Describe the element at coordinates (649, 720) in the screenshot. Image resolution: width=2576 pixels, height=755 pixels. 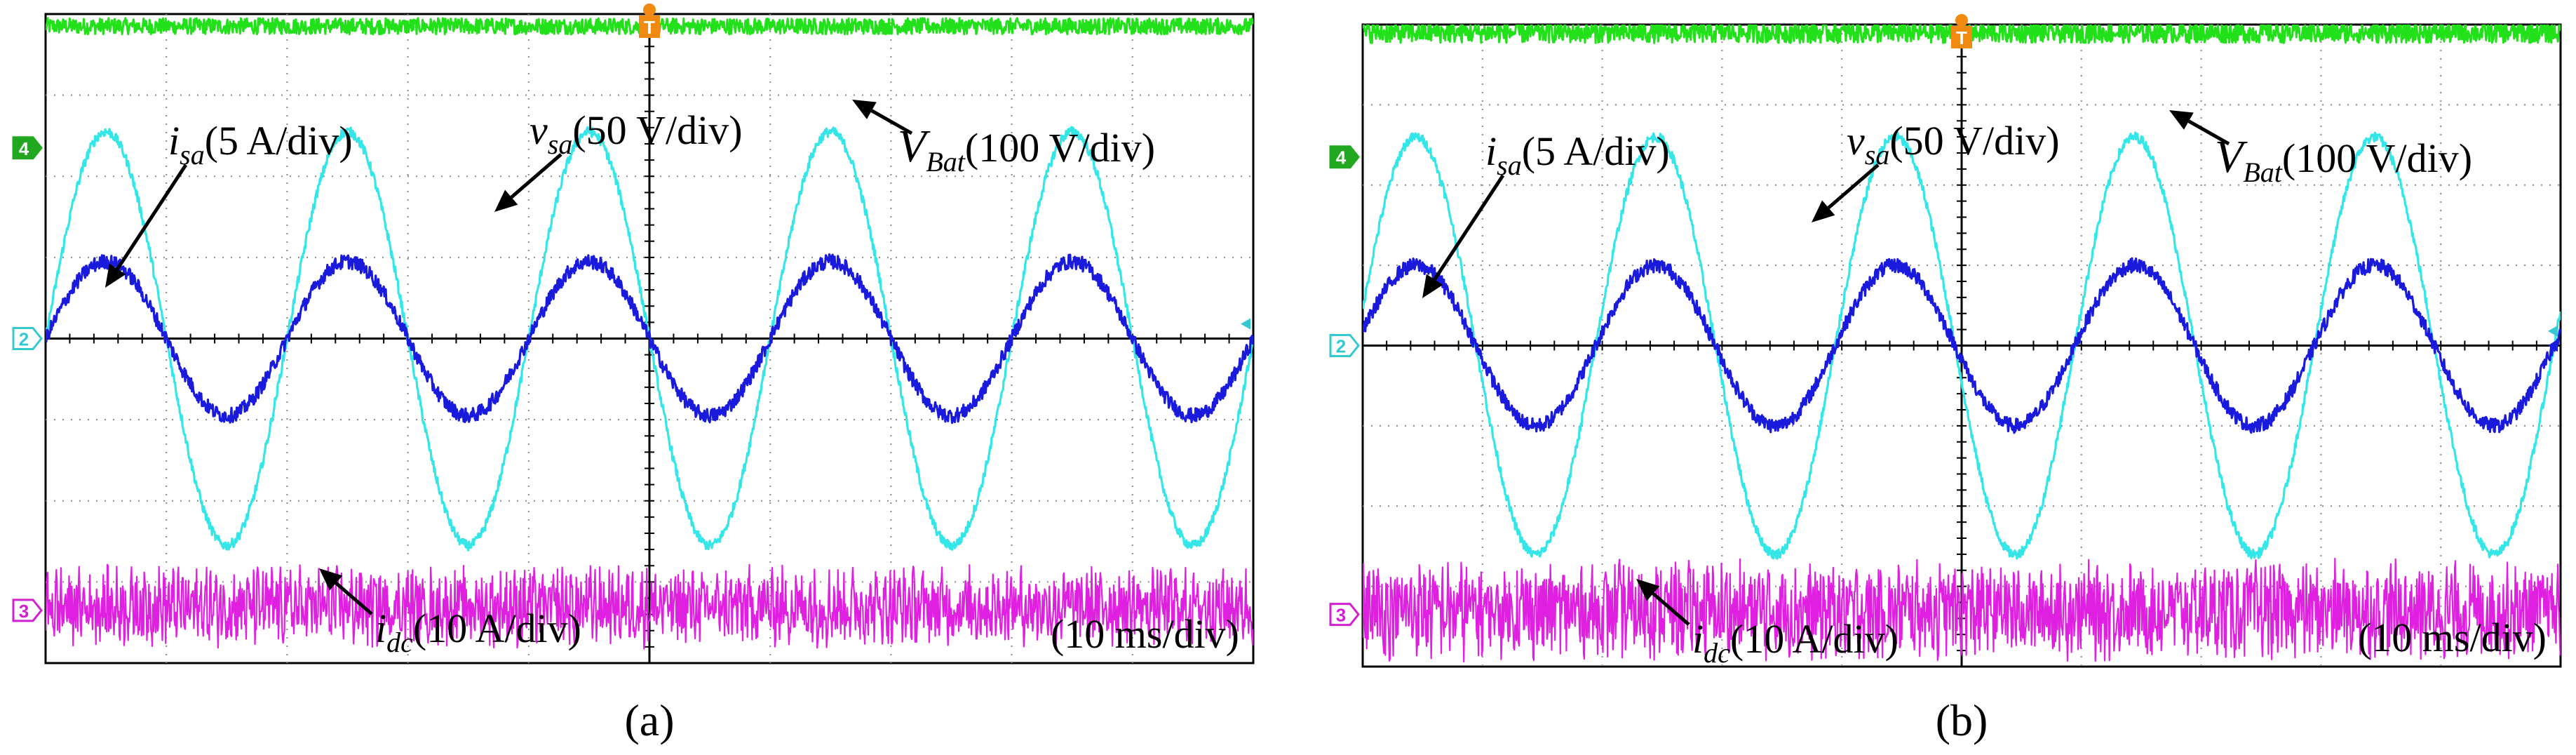
I see `panel-label-a: (a)` at that location.